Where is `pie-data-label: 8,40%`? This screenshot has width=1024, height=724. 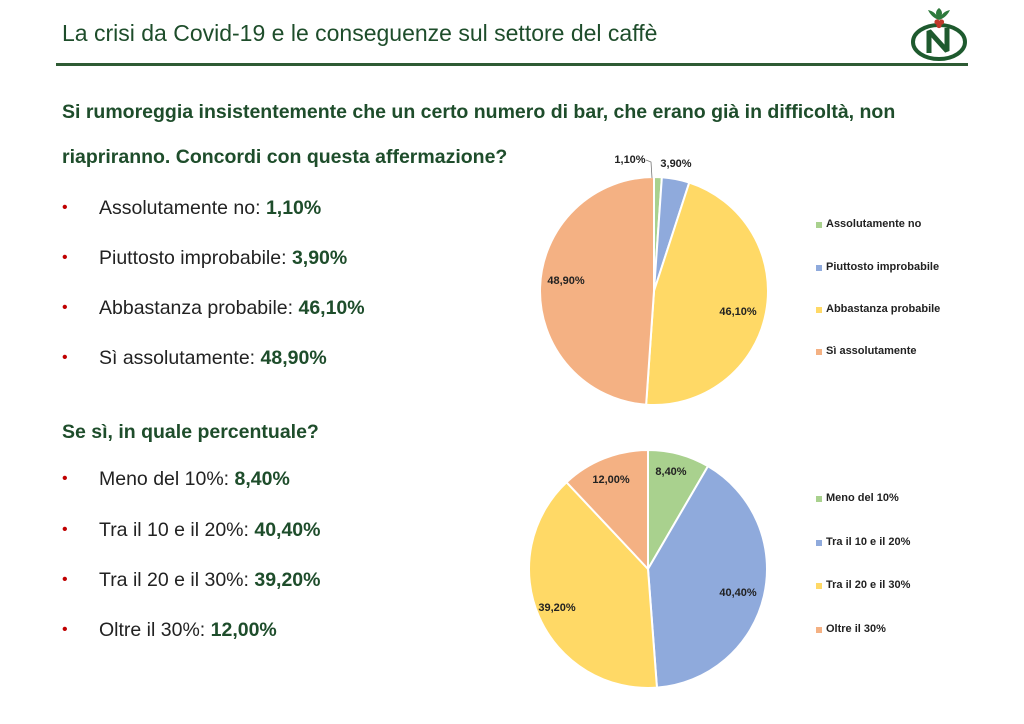 pie-data-label: 8,40% is located at coordinates (670, 472).